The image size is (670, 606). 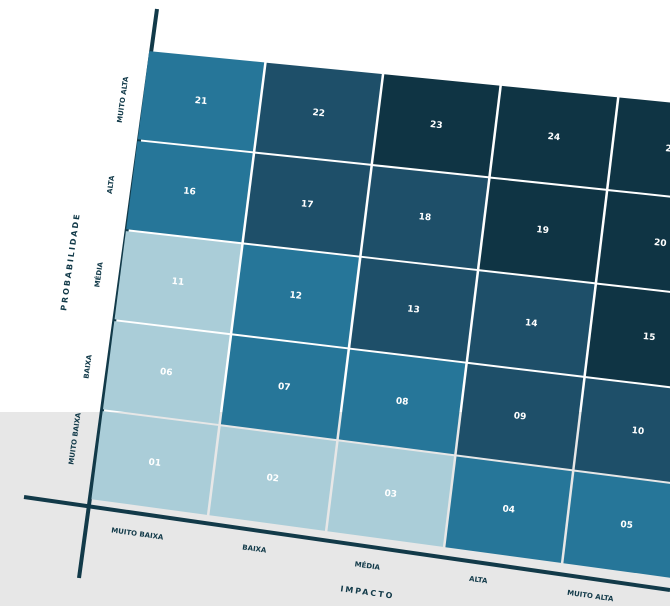 What do you see at coordinates (111, 184) in the screenshot?
I see `y-tick-alta: ALTA` at bounding box center [111, 184].